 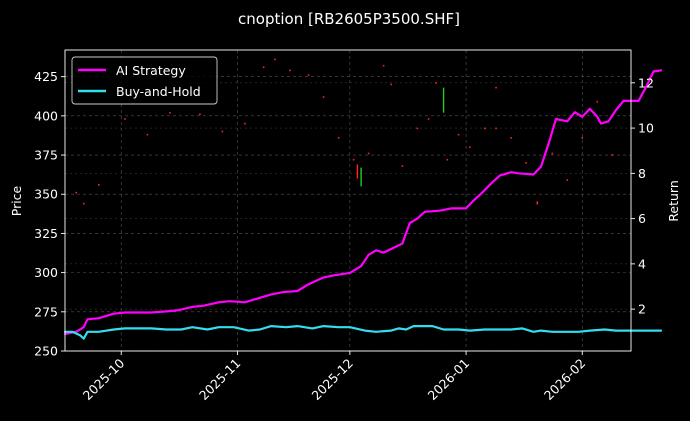 I want to click on chart-title: cnoption [RB2605P3500.SHF], so click(x=349, y=19).